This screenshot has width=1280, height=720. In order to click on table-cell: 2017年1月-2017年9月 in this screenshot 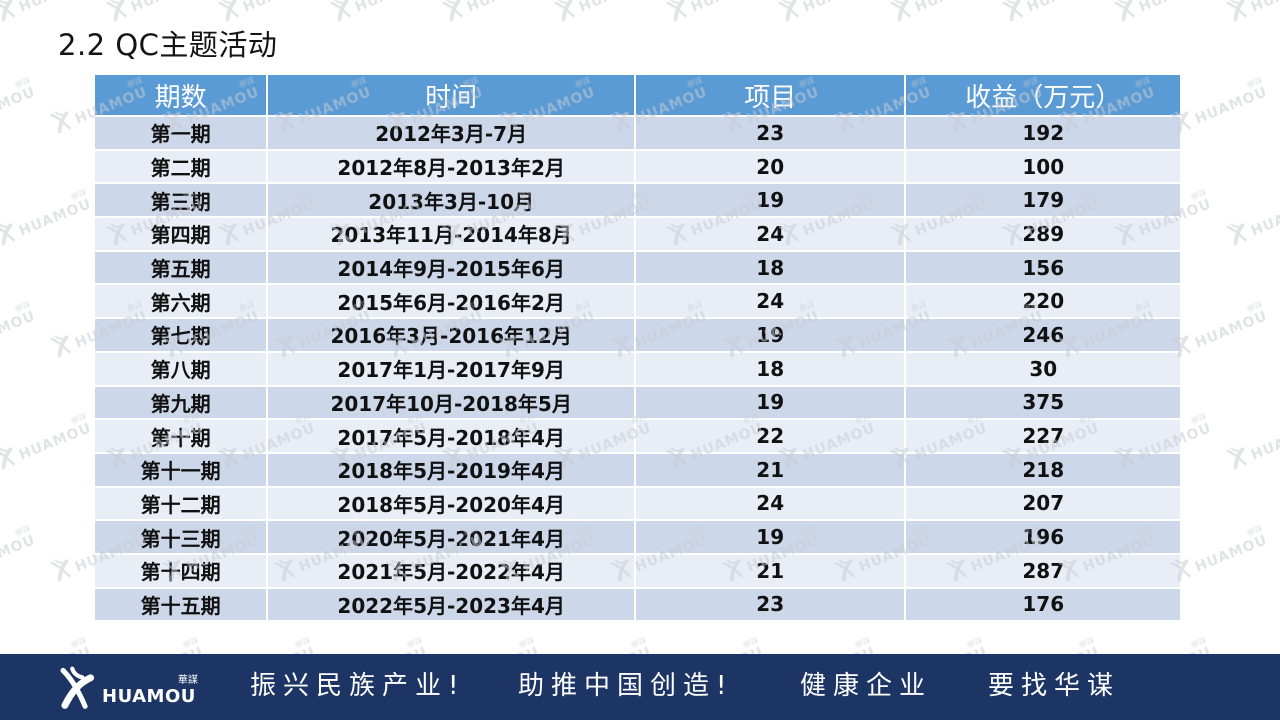, I will do `click(451, 368)`.